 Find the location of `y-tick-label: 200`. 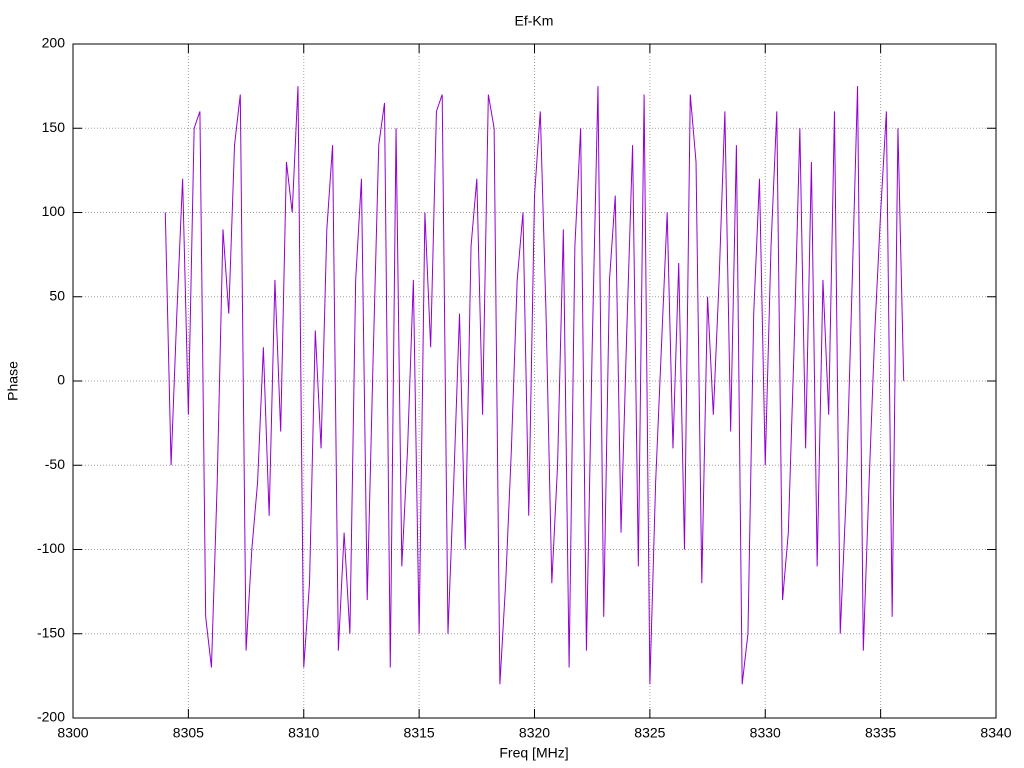

y-tick-label: 200 is located at coordinates (54, 43).